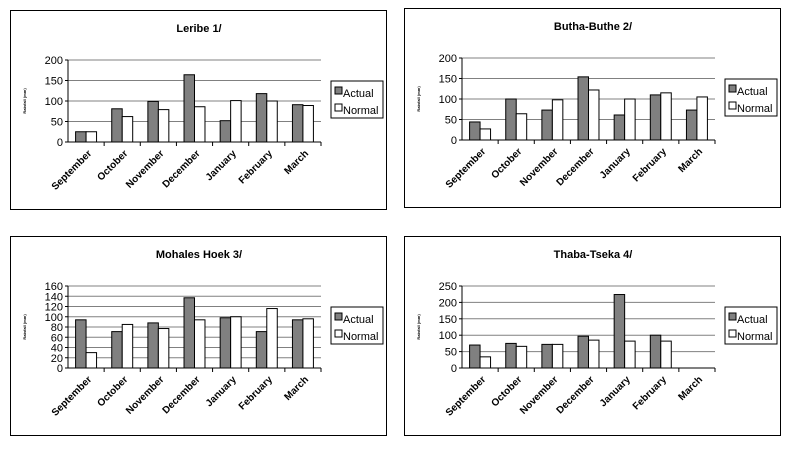  What do you see at coordinates (54, 297) in the screenshot?
I see `y-tick-label: 140` at bounding box center [54, 297].